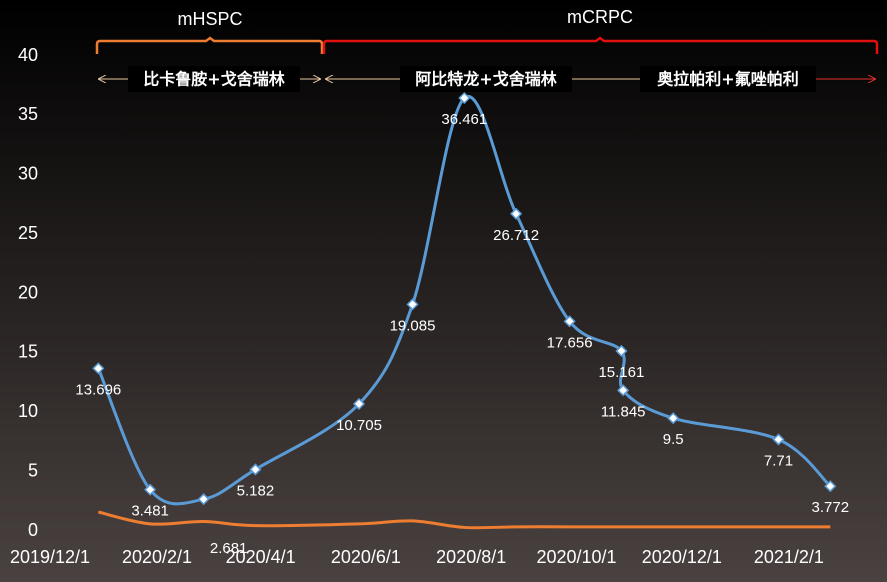  I want to click on data-label: 15.161, so click(621, 372).